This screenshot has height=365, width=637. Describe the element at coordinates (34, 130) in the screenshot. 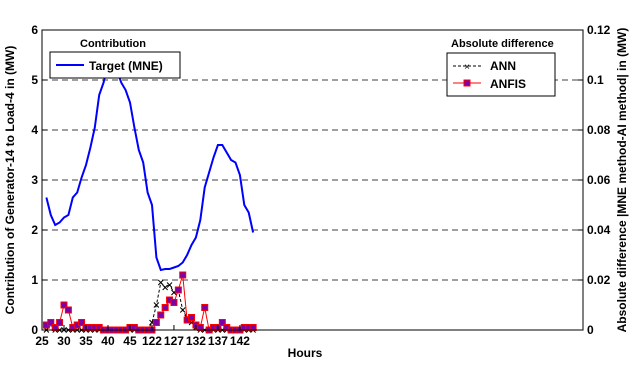

I see `y-left-tick-label: 4` at that location.